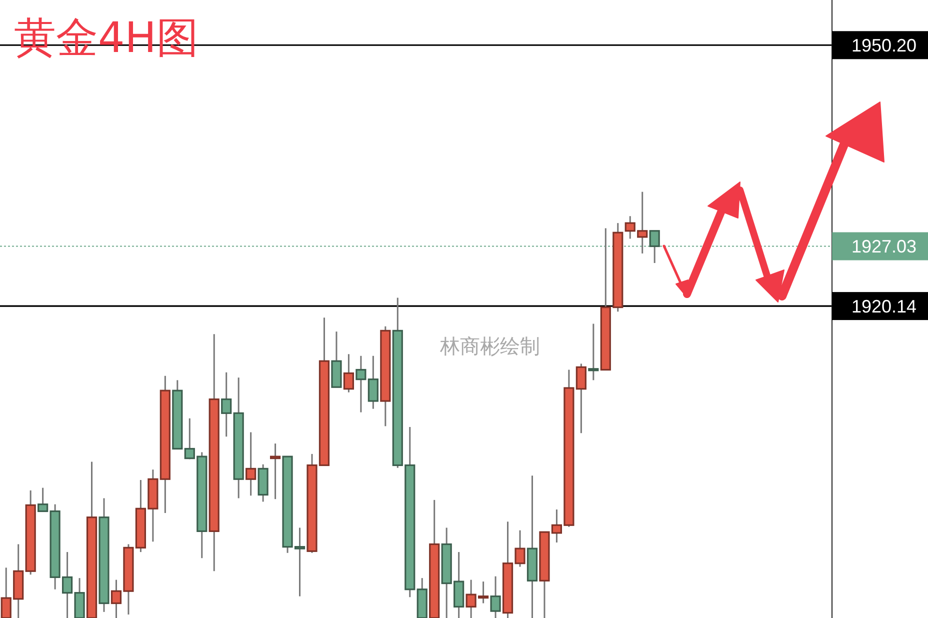 This screenshot has width=928, height=618. Describe the element at coordinates (489, 346) in the screenshot. I see `annotation: 林商彬绘制` at that location.